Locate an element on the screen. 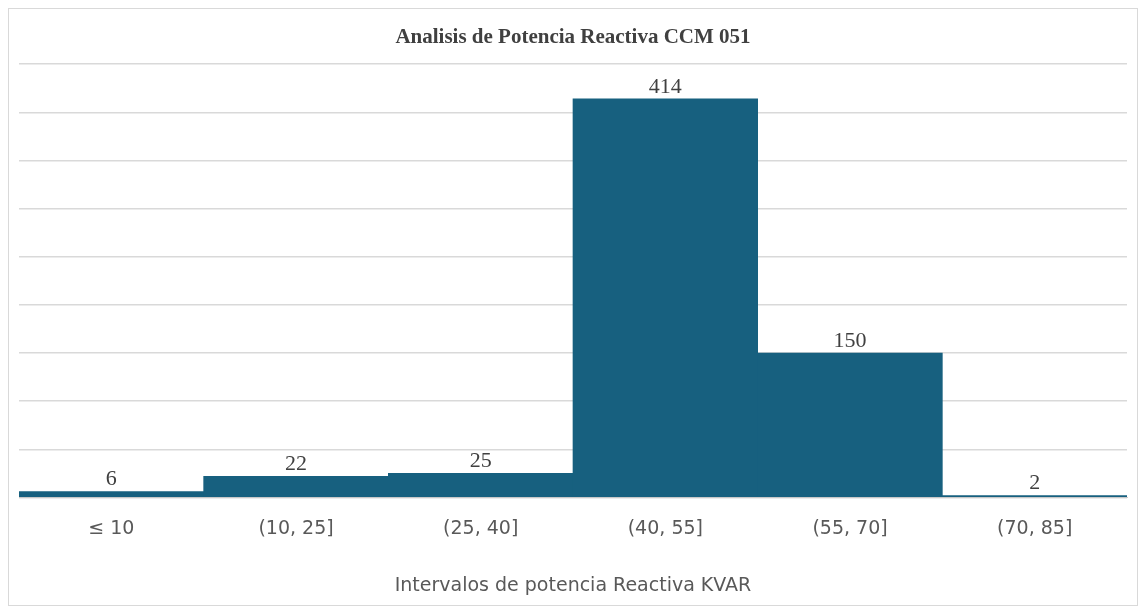  data-label: 414 is located at coordinates (665, 85).